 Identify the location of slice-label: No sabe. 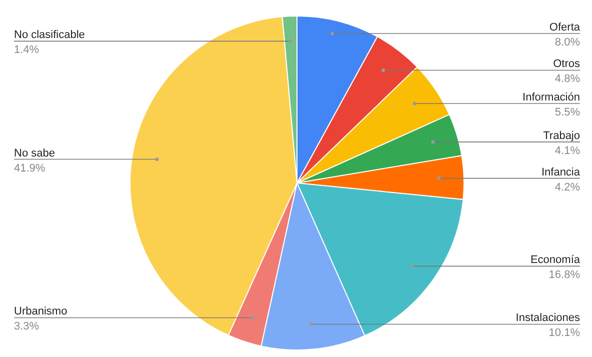
(34, 153).